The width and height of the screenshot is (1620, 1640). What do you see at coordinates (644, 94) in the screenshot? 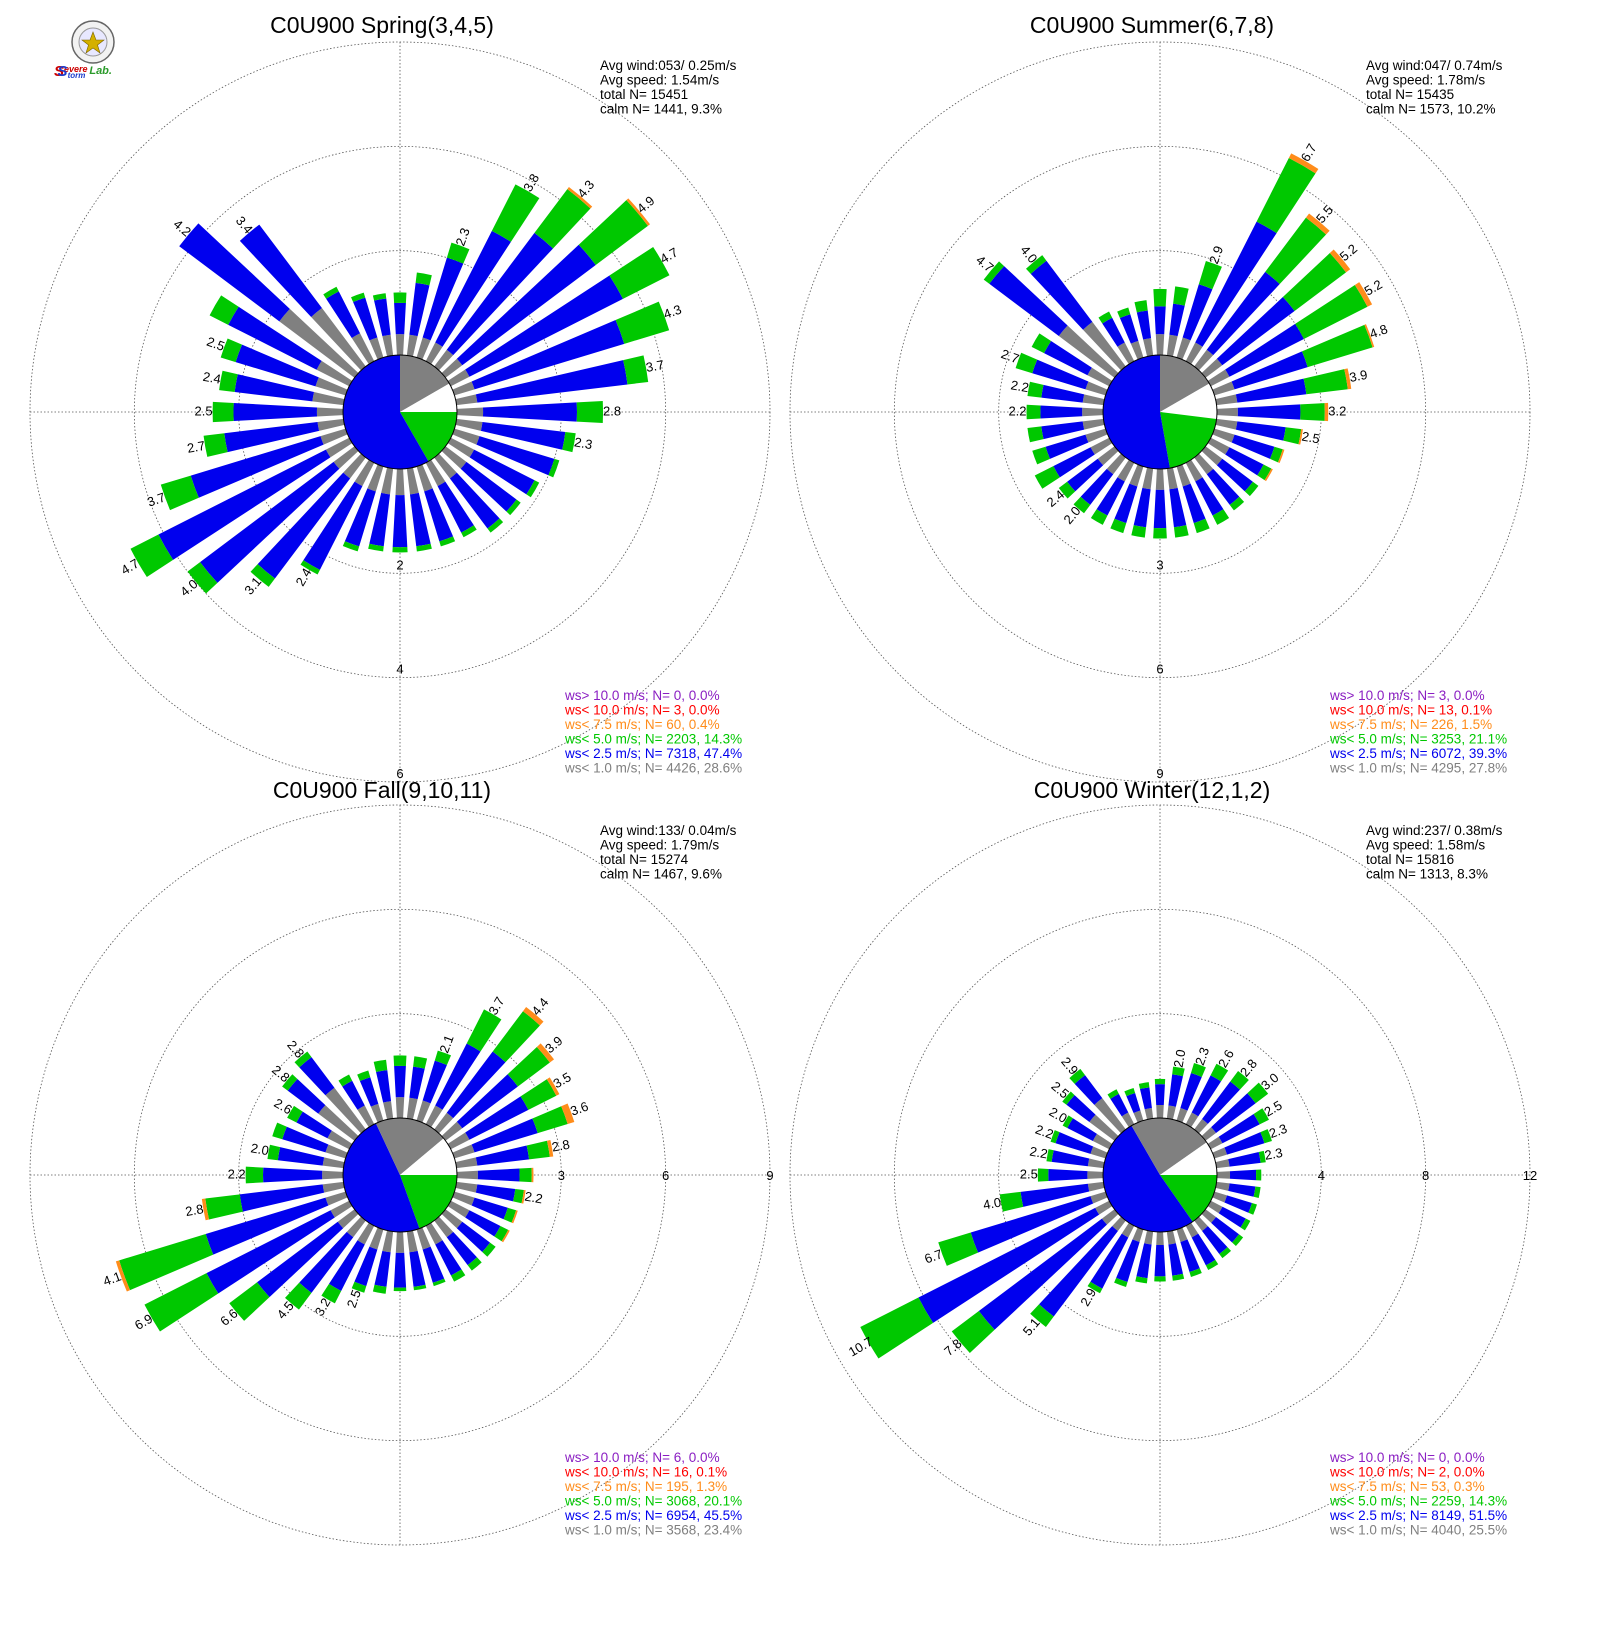
I see `stat-line: total N= 15451` at bounding box center [644, 94].